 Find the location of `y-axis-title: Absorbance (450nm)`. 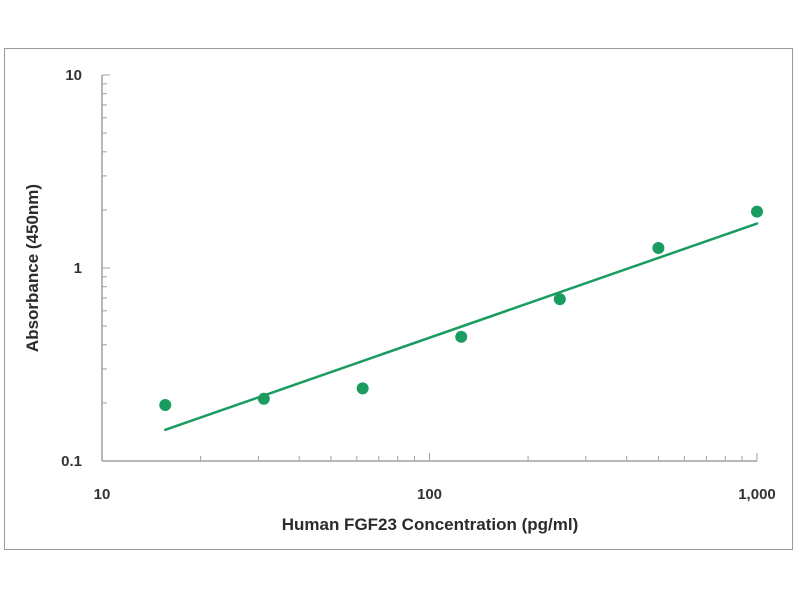

y-axis-title: Absorbance (450nm) is located at coordinates (32, 268).